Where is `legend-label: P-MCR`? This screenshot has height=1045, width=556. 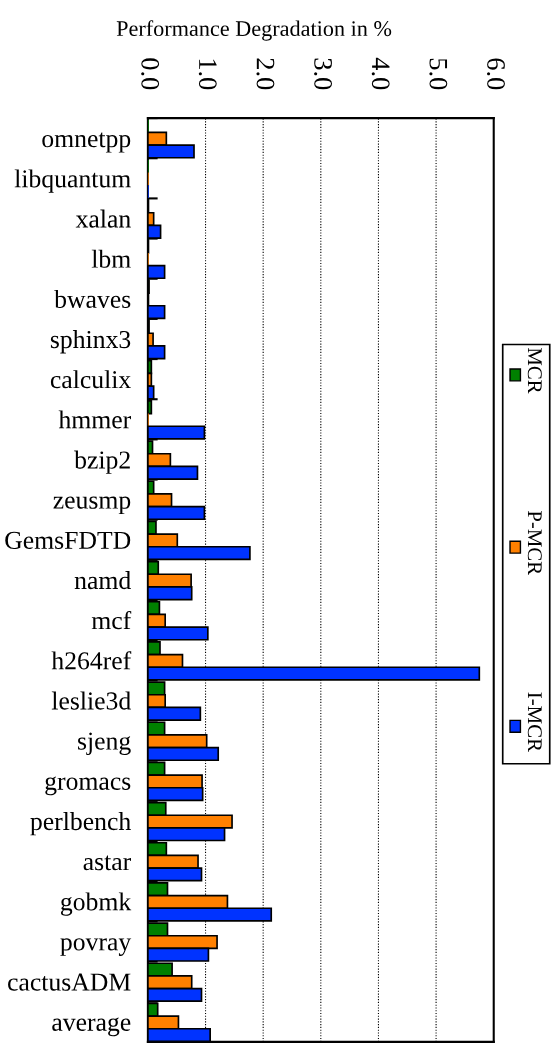 legend-label: P-MCR is located at coordinates (534, 543).